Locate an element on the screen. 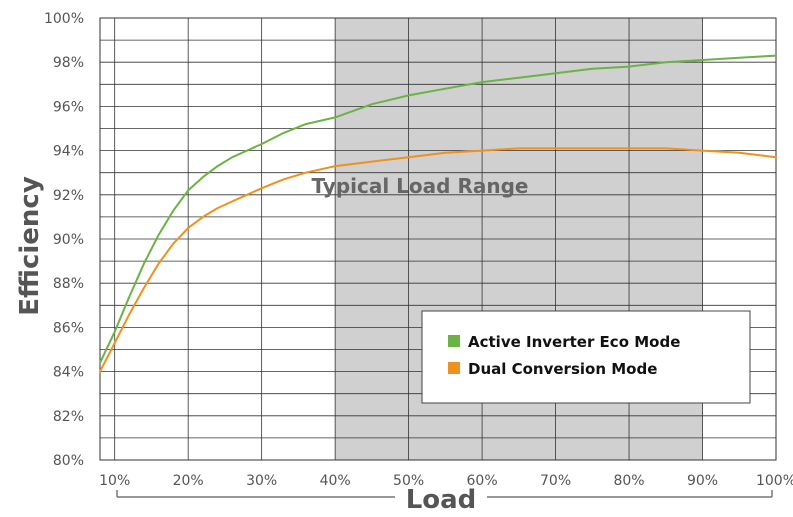 This screenshot has height=517, width=793. legend-label-eco: Active Inverter Eco Mode is located at coordinates (574, 342).